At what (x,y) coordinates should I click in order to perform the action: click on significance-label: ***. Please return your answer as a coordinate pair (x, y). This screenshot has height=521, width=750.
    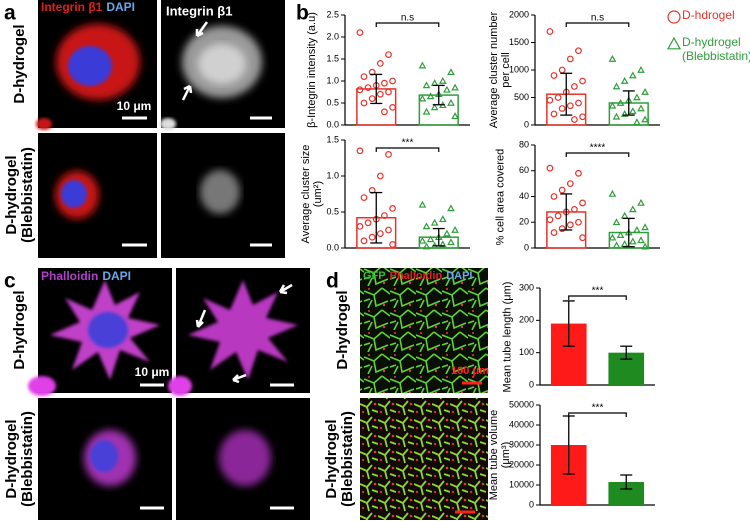
    Looking at the image, I should click on (598, 408).